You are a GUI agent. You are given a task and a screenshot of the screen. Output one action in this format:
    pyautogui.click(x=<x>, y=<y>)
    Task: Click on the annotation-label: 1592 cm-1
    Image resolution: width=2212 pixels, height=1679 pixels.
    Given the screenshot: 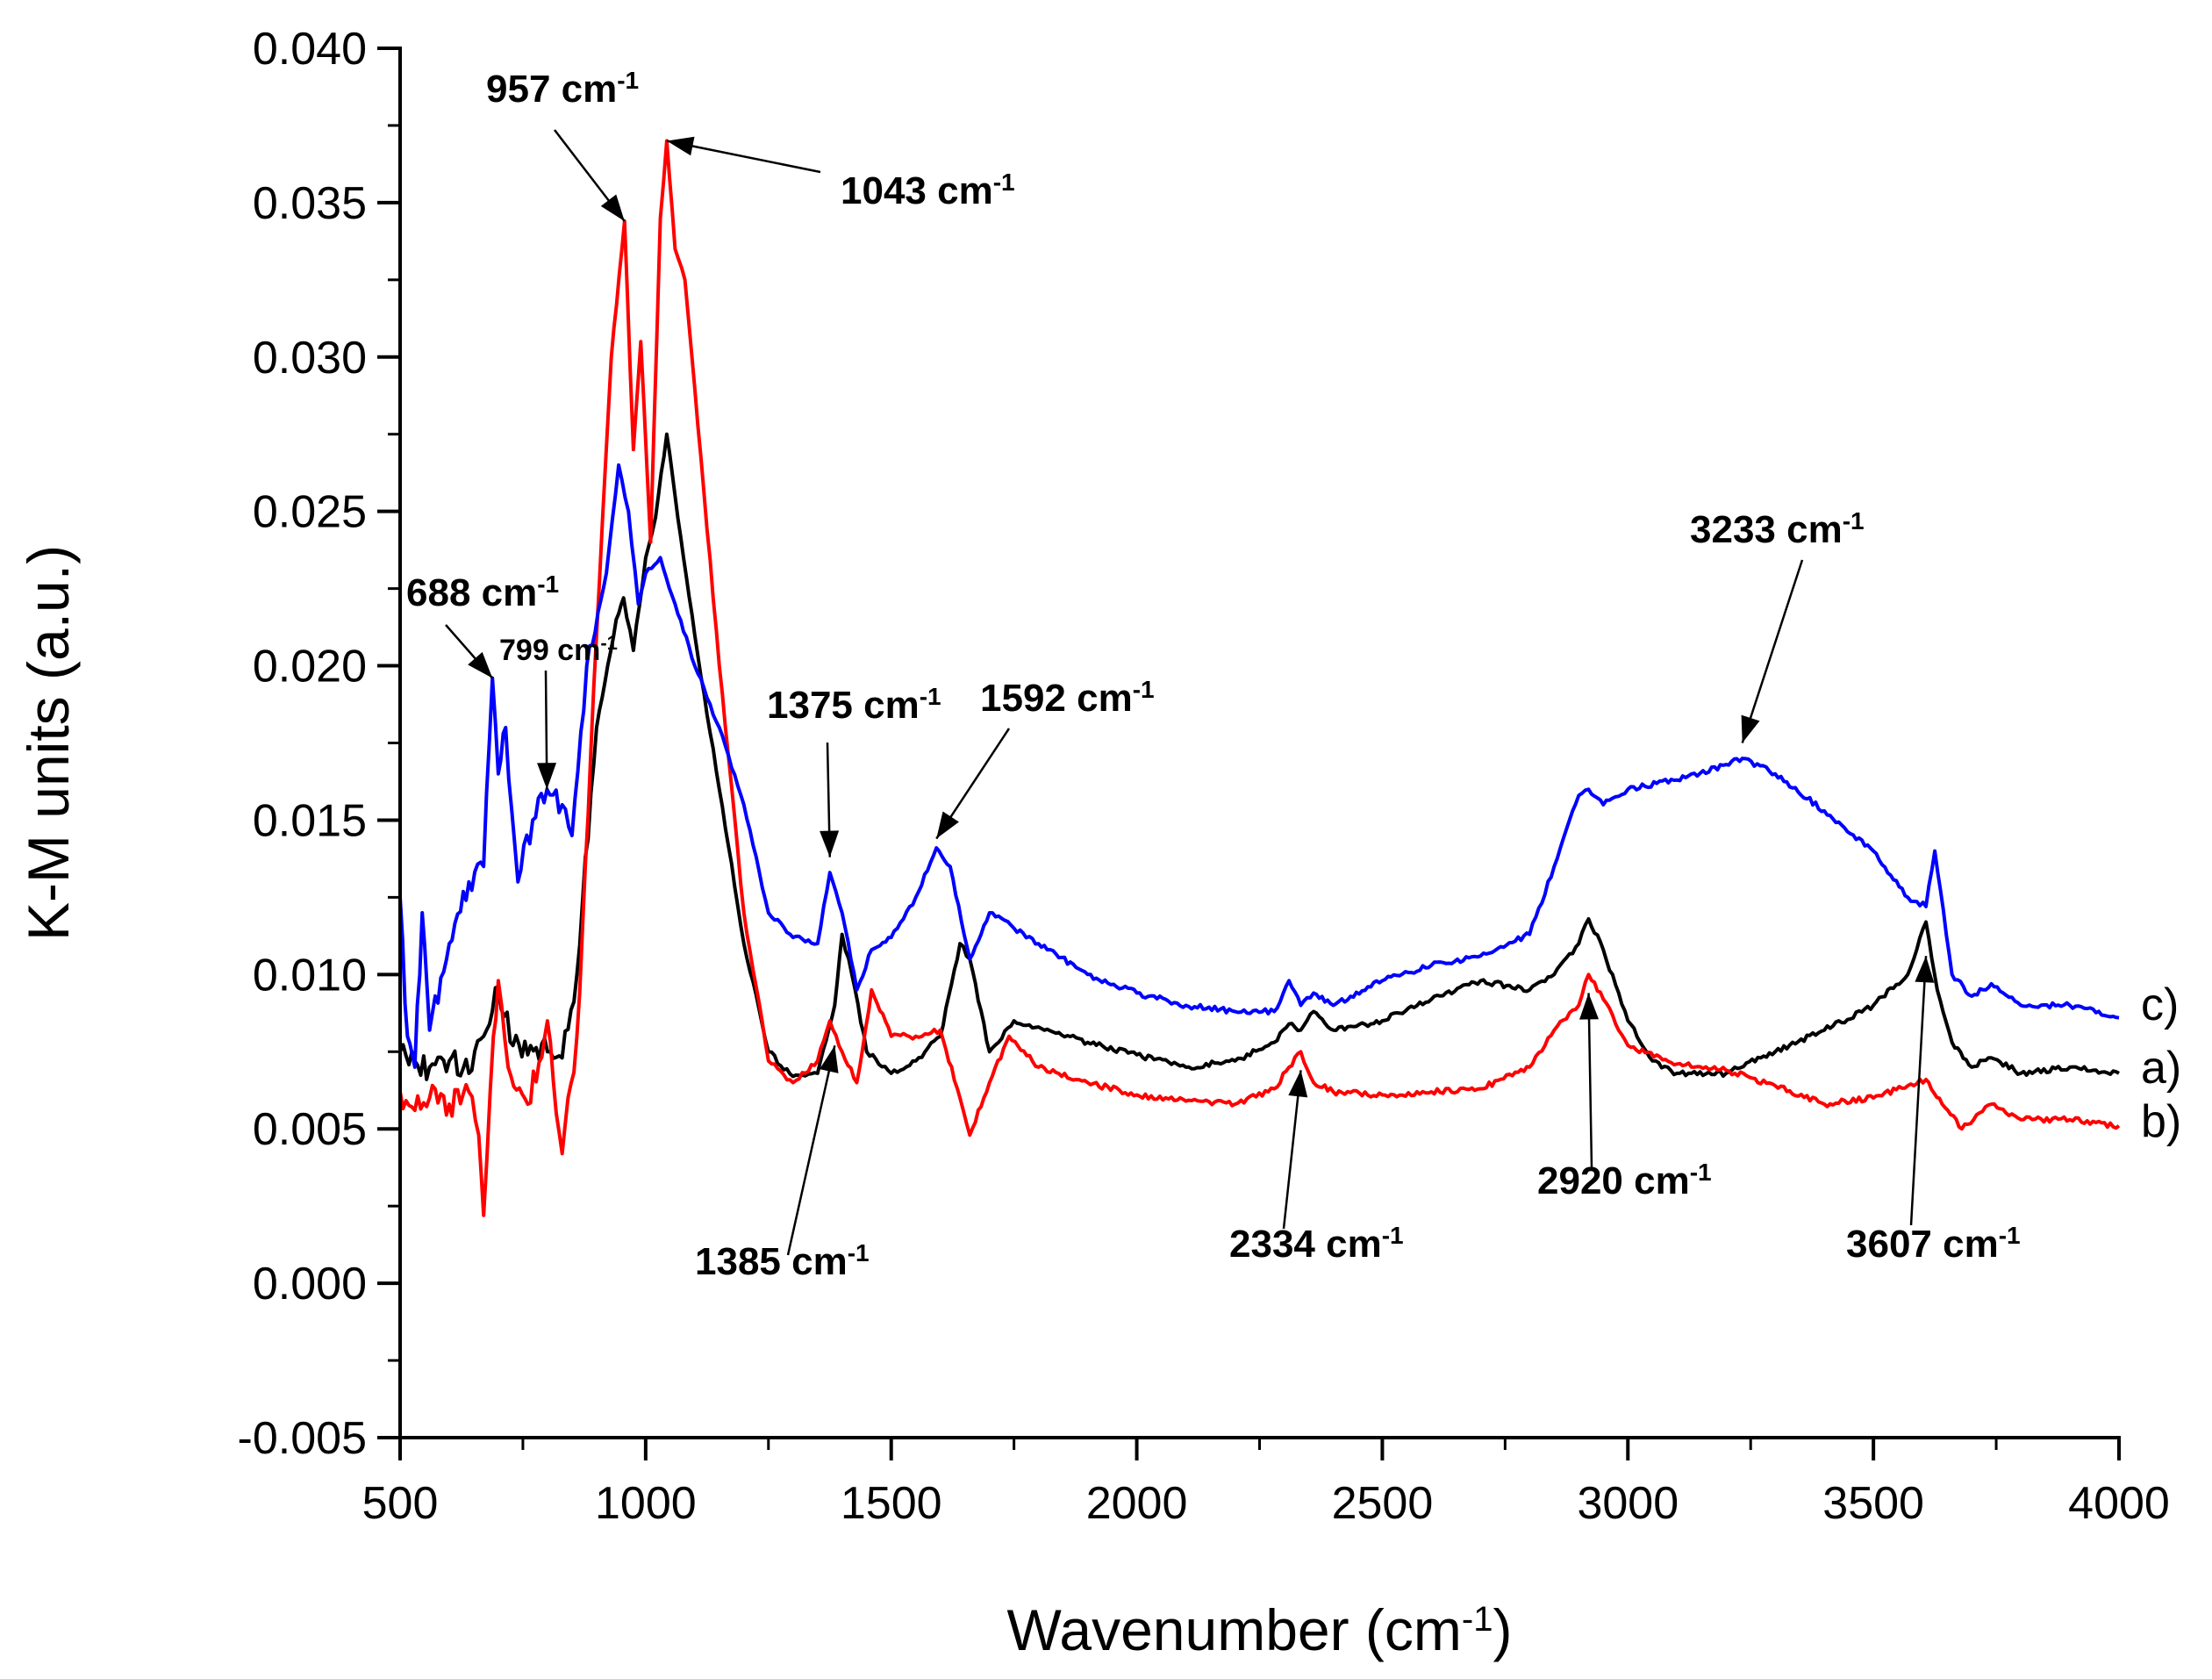 What is the action you would take?
    pyautogui.click(x=1067, y=698)
    